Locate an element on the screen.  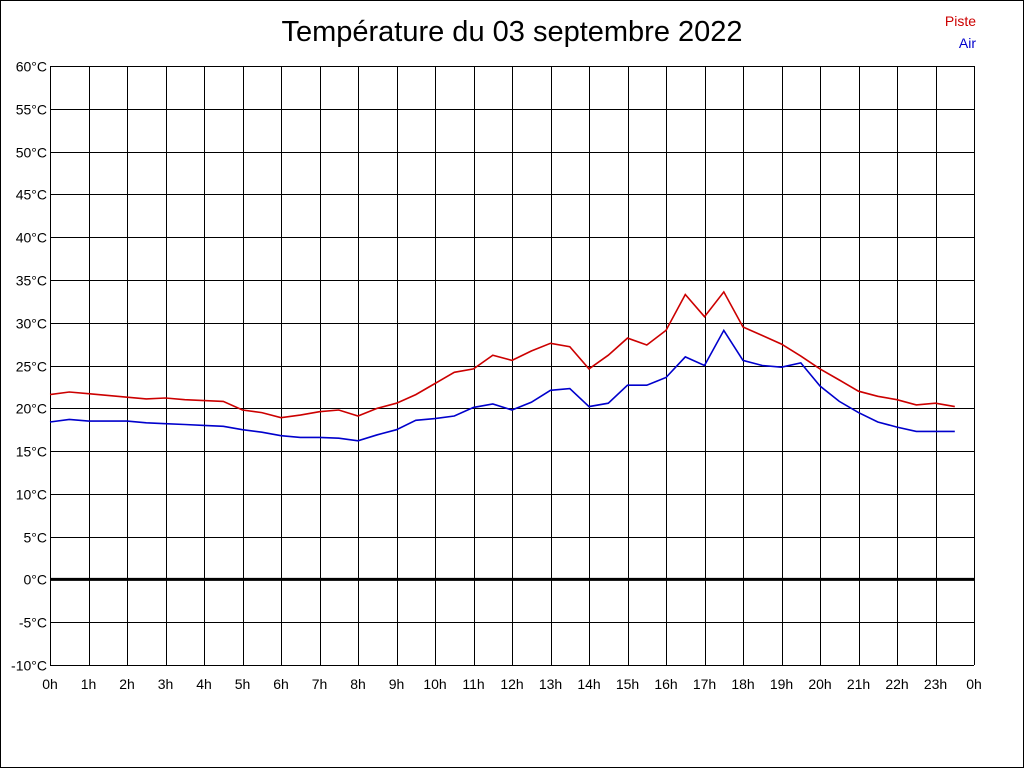
x-tick-label: 22h is located at coordinates (896, 684).